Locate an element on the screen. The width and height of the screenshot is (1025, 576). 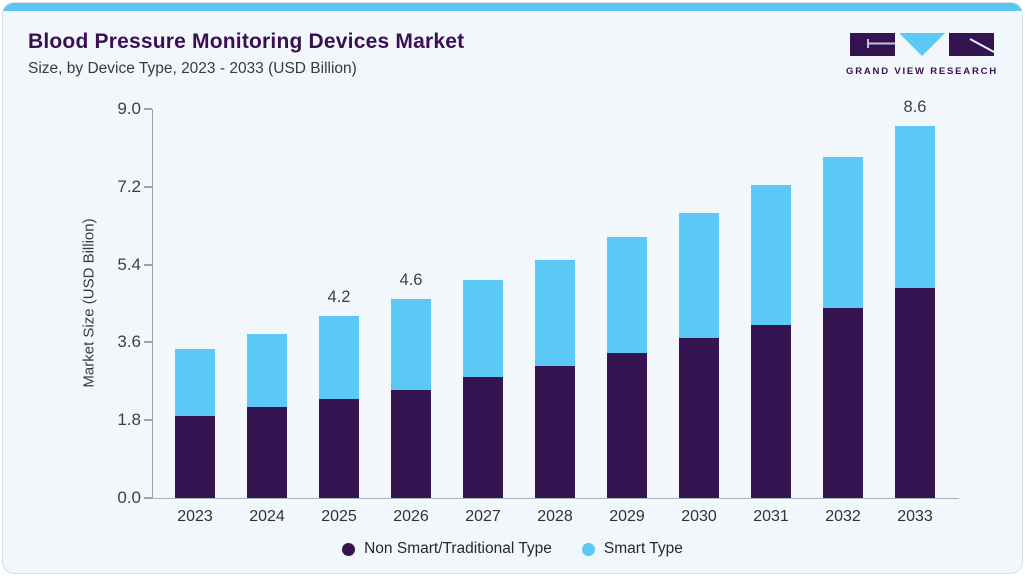
legend-label: Smart Type is located at coordinates (643, 548).